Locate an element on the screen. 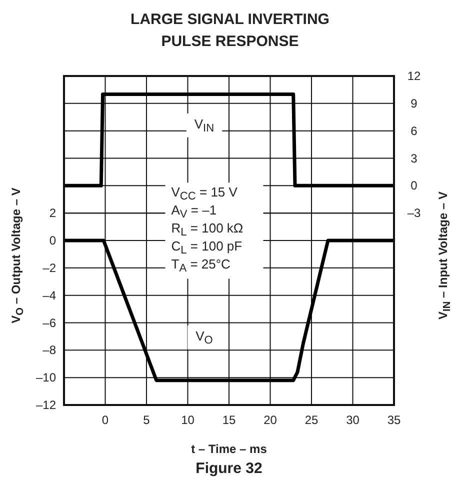 The height and width of the screenshot is (481, 463). x-tick-label: 15 is located at coordinates (229, 420).